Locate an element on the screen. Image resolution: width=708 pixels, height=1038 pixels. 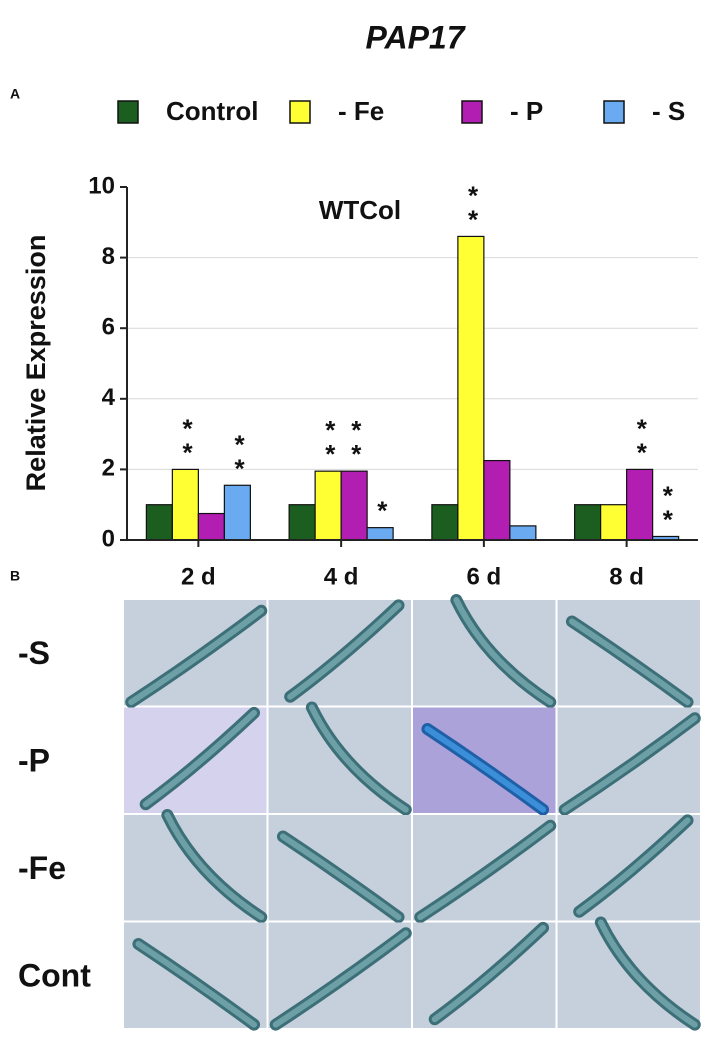
legend-label: - S is located at coordinates (668, 111).